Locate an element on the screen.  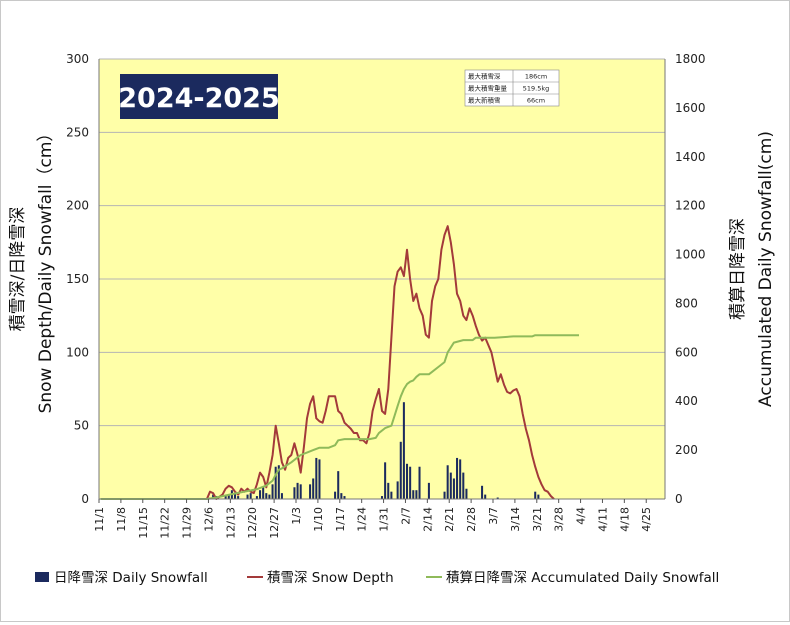
x-tick: 1/31 is located at coordinates (384, 519).